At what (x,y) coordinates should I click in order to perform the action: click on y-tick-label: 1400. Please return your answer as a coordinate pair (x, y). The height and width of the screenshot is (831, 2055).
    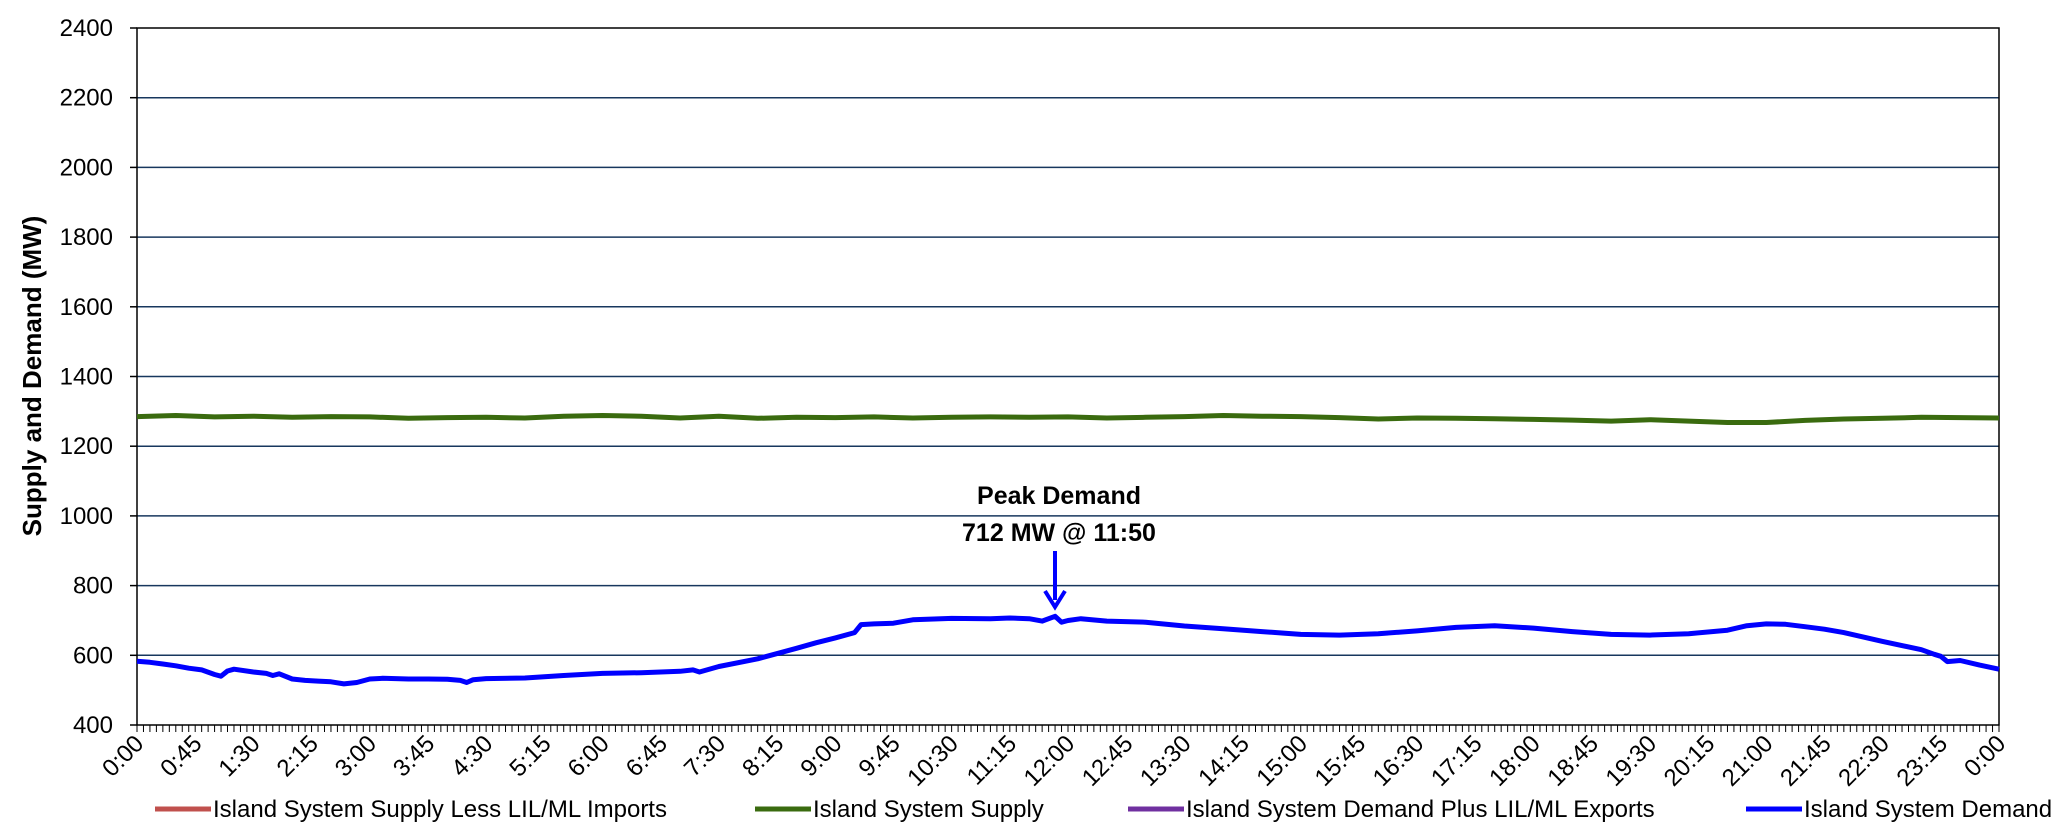
    Looking at the image, I should click on (86, 377).